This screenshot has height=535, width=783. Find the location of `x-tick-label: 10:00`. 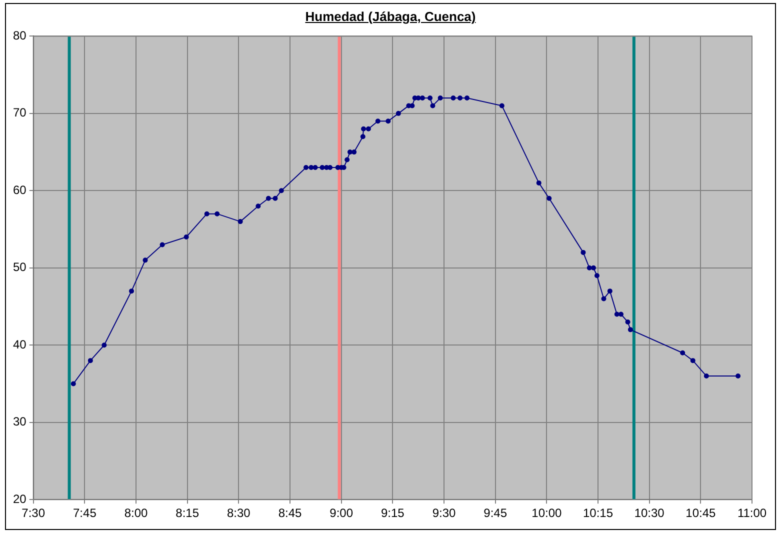

x-tick-label: 10:00 is located at coordinates (547, 513).